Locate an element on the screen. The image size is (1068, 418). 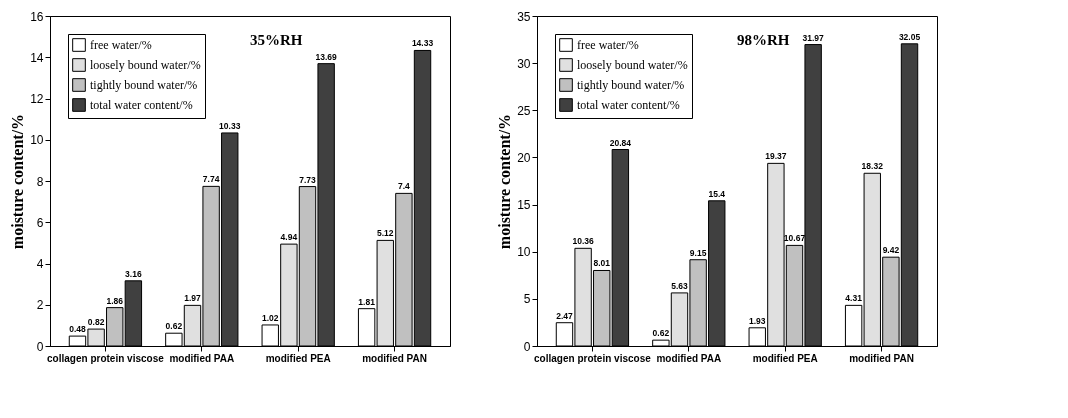
data-label: 2.47 is located at coordinates (565, 315).